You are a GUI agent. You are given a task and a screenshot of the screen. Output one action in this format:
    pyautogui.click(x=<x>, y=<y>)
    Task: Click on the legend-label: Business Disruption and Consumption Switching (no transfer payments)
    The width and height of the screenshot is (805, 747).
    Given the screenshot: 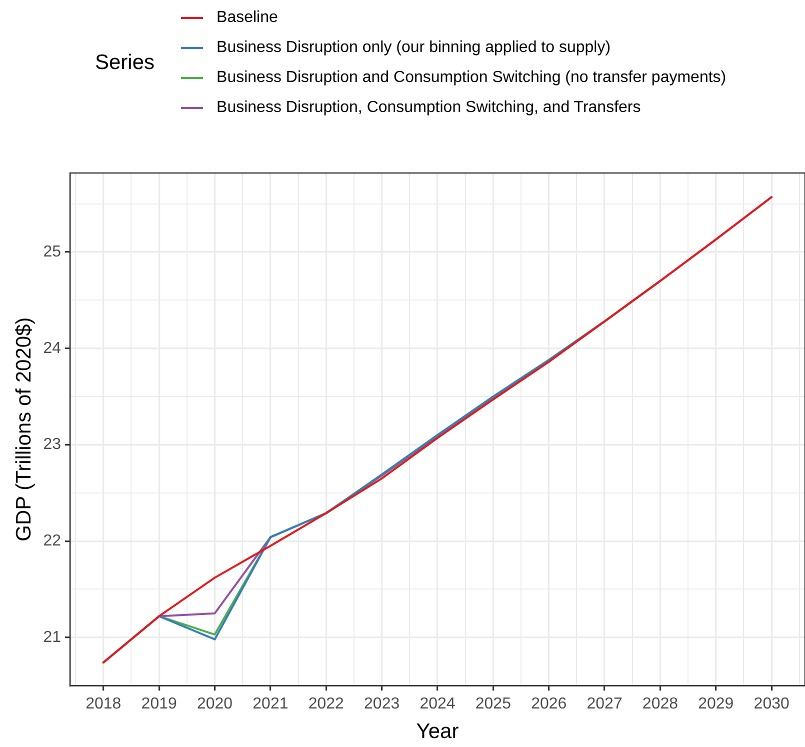 What is the action you would take?
    pyautogui.click(x=471, y=77)
    